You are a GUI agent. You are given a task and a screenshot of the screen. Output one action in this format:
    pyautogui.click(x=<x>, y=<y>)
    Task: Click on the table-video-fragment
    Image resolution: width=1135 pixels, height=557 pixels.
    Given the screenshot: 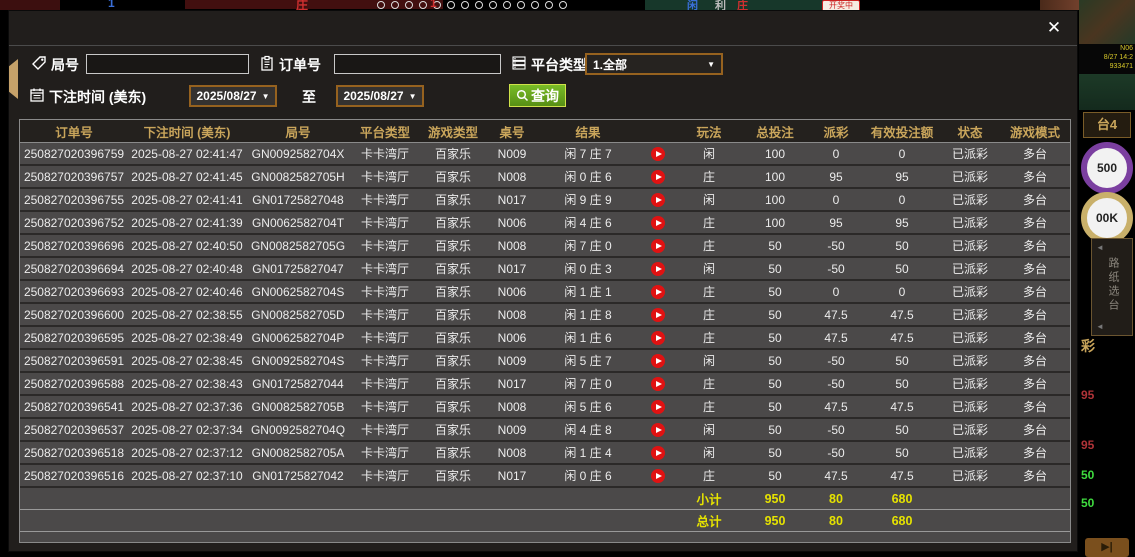 What is the action you would take?
    pyautogui.click(x=1107, y=22)
    